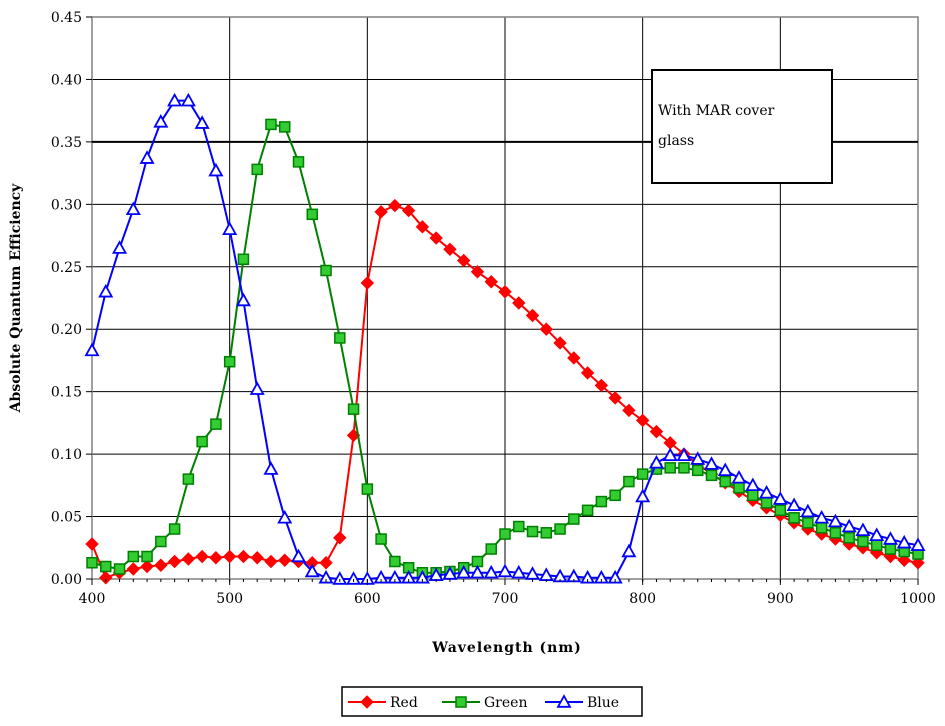  Describe the element at coordinates (229, 599) in the screenshot. I see `x-tick-label: 500` at that location.